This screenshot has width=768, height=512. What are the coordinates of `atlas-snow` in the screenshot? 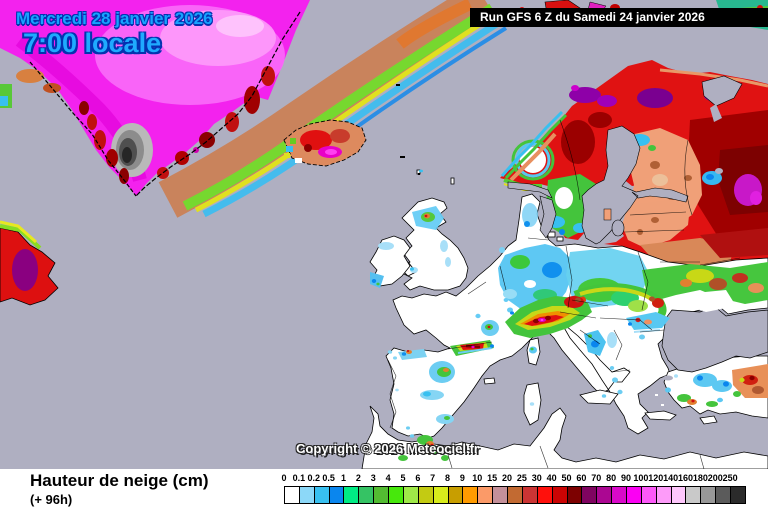 It's located at (423, 443).